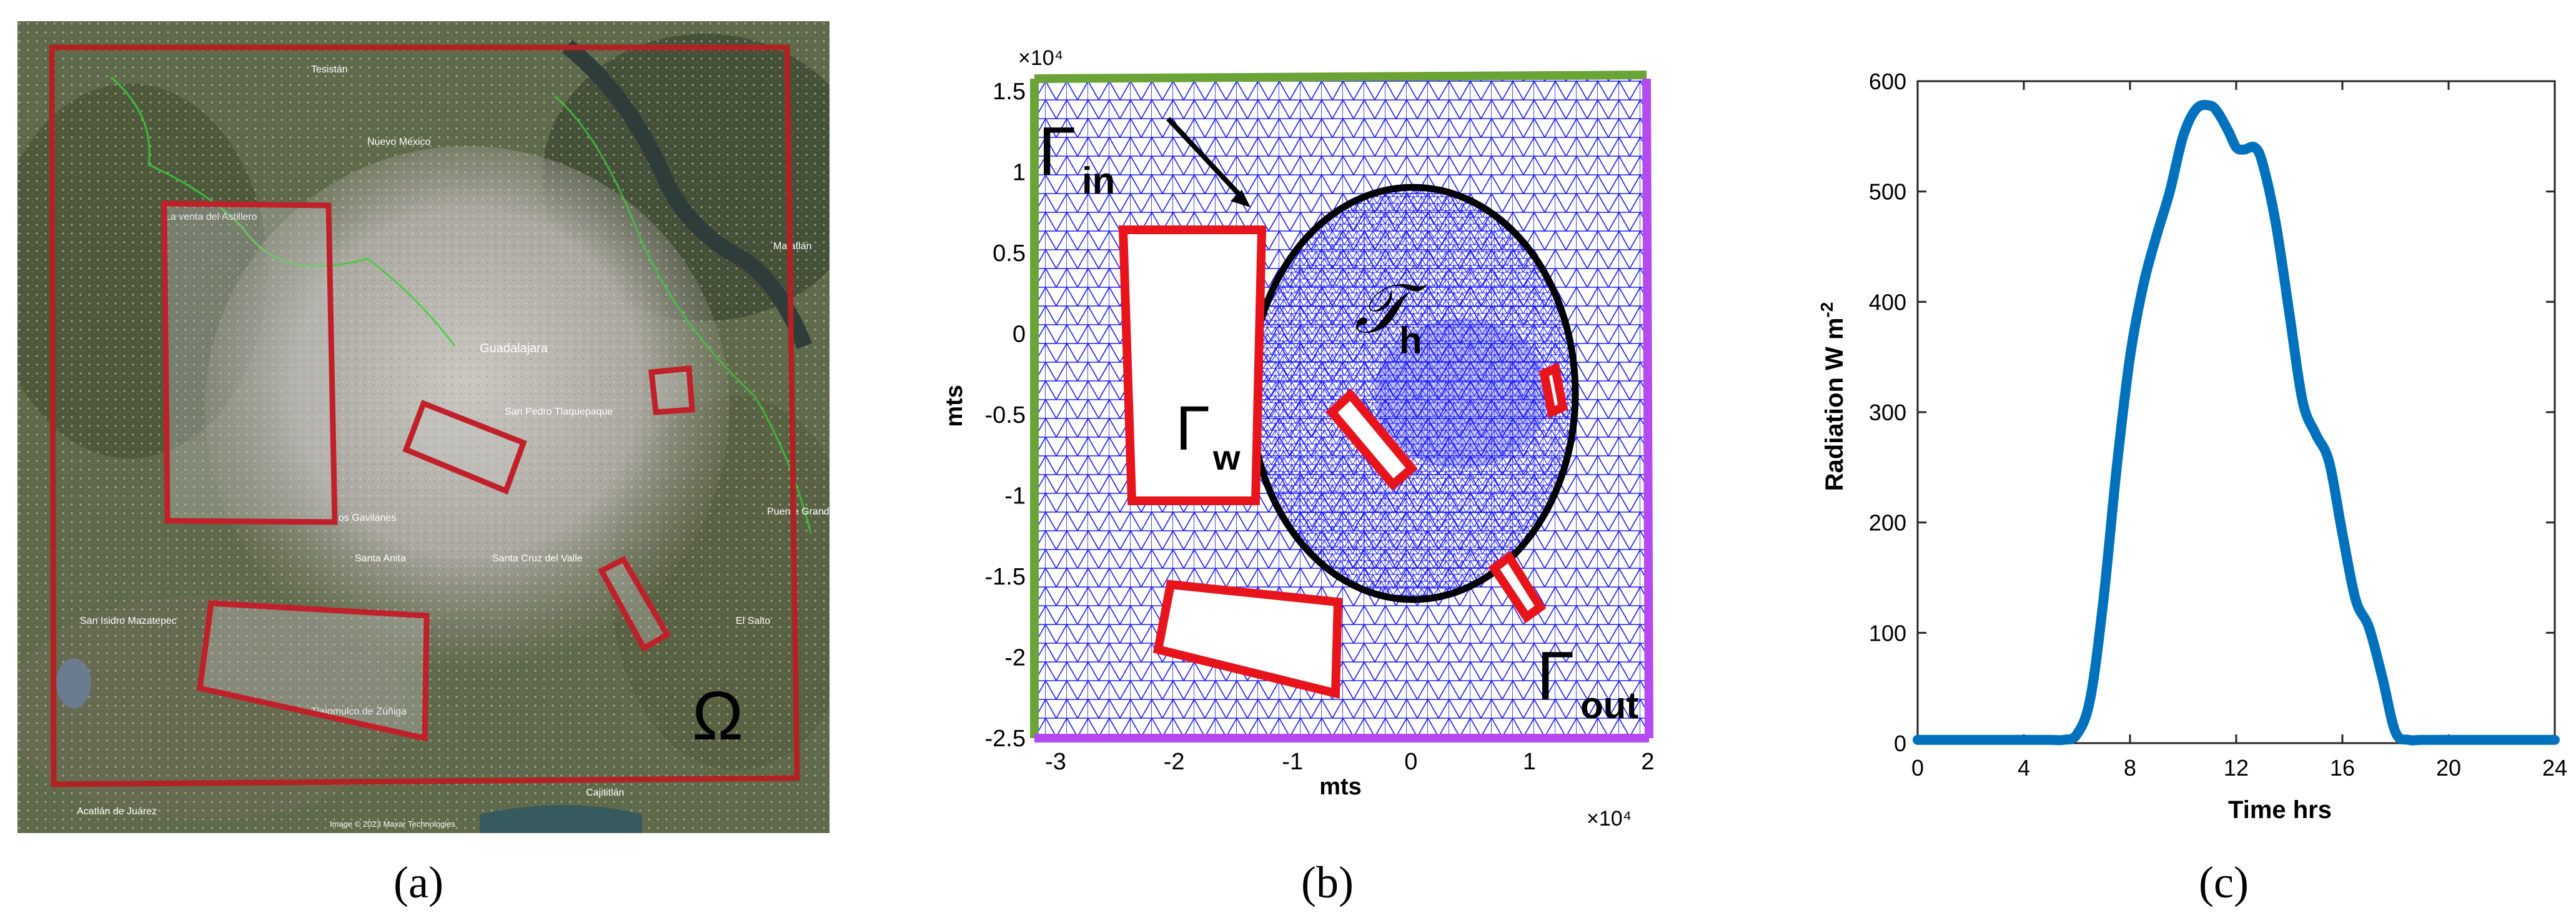 Image resolution: width=2576 pixels, height=913 pixels. What do you see at coordinates (1015, 496) in the screenshot?
I see `y-tick-label: -1` at bounding box center [1015, 496].